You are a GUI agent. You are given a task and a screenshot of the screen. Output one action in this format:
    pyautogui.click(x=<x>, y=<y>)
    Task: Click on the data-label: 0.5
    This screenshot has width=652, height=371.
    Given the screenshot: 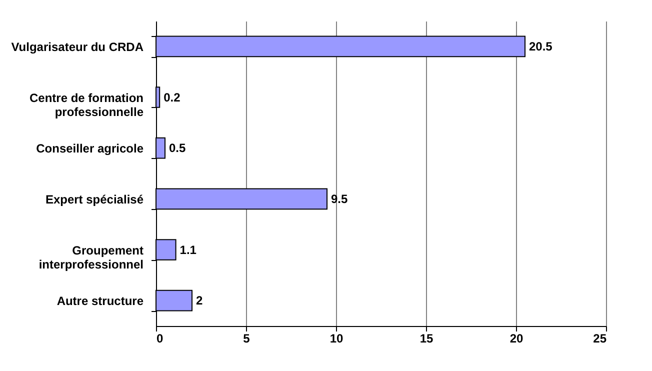 What is the action you would take?
    pyautogui.click(x=177, y=148)
    